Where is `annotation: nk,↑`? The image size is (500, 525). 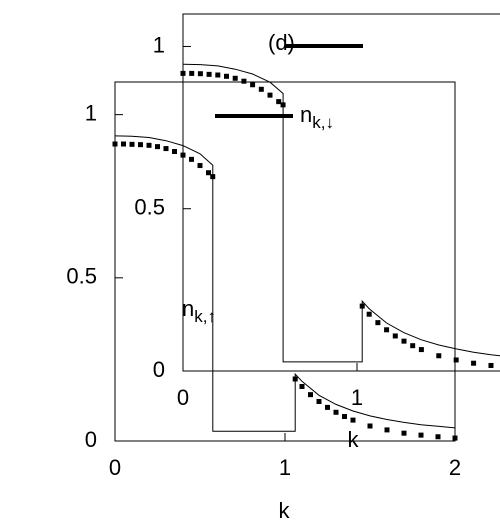 annotation: nk,↑ is located at coordinates (199, 311).